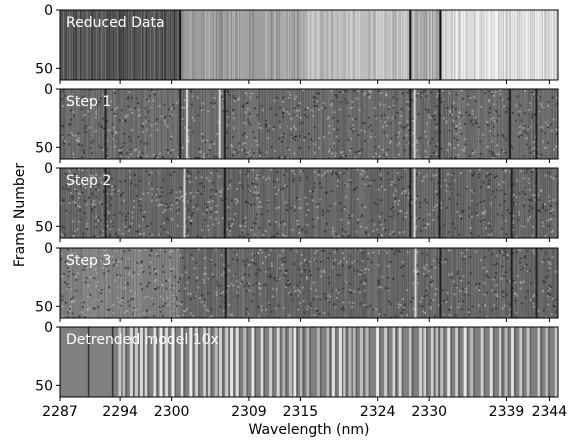 The width and height of the screenshot is (580, 440). Describe the element at coordinates (180, 45) in the screenshot. I see `dark-line` at that location.